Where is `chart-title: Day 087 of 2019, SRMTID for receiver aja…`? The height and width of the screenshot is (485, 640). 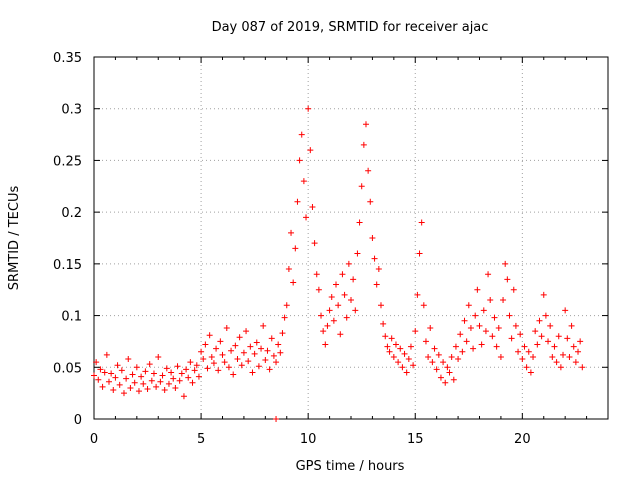 chart-title: Day 087 of 2019, SRMTID for receiver aja… is located at coordinates (350, 27).